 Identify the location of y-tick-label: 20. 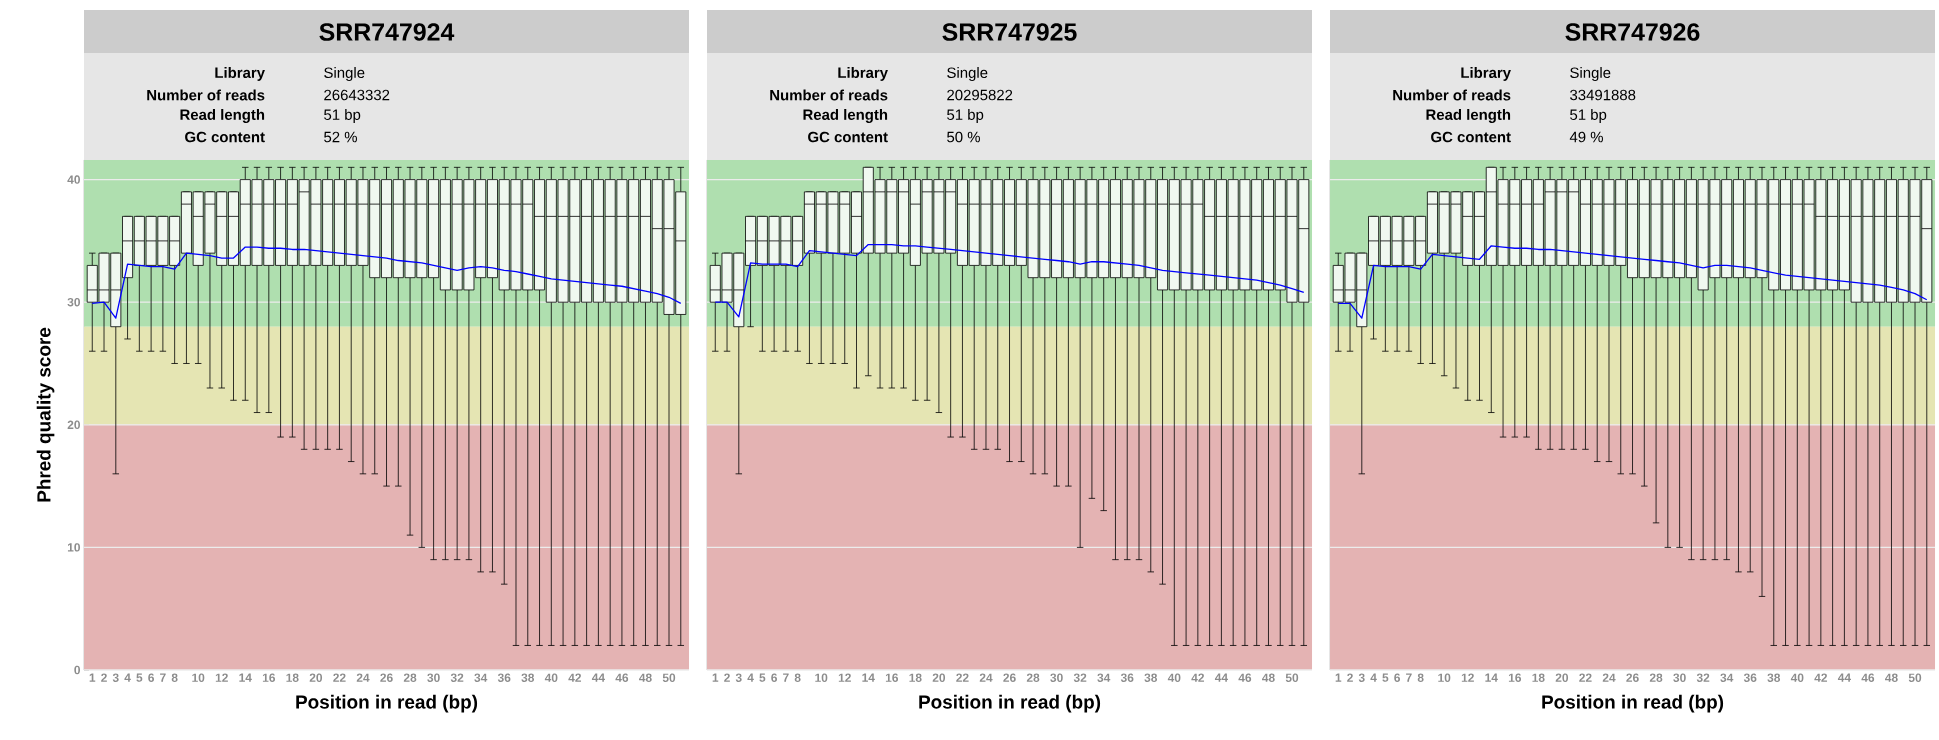
(73, 425).